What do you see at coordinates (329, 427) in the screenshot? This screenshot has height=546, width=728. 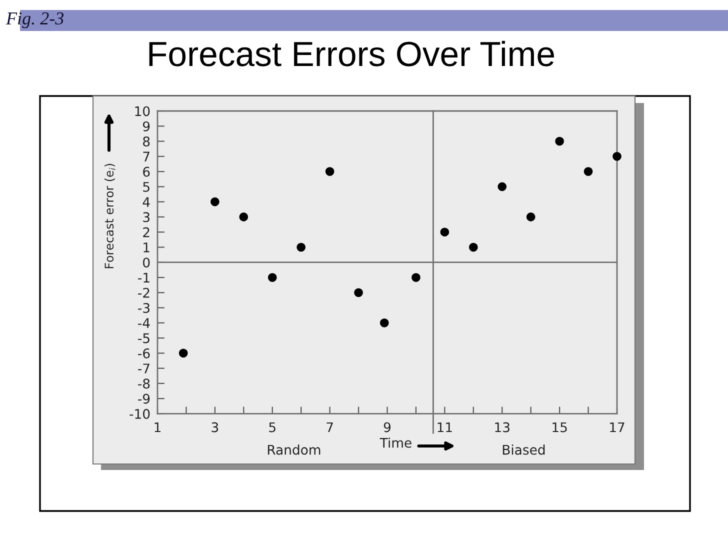 I see `x-tick-label: 7` at bounding box center [329, 427].